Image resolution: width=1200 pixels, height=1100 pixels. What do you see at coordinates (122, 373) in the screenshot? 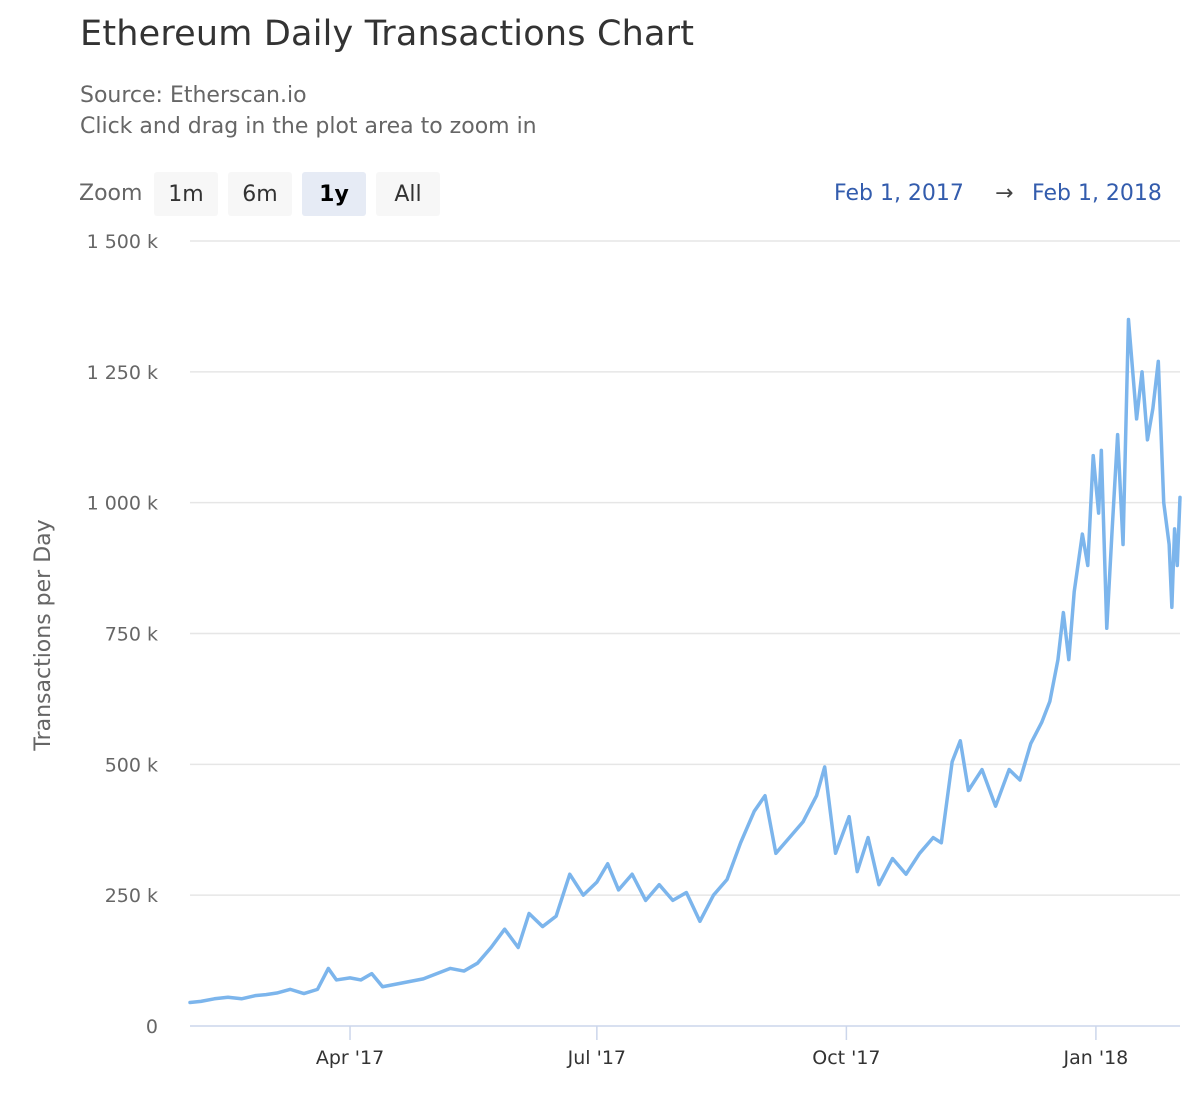
I see `y-tick-label: 1 250 k` at bounding box center [122, 373].